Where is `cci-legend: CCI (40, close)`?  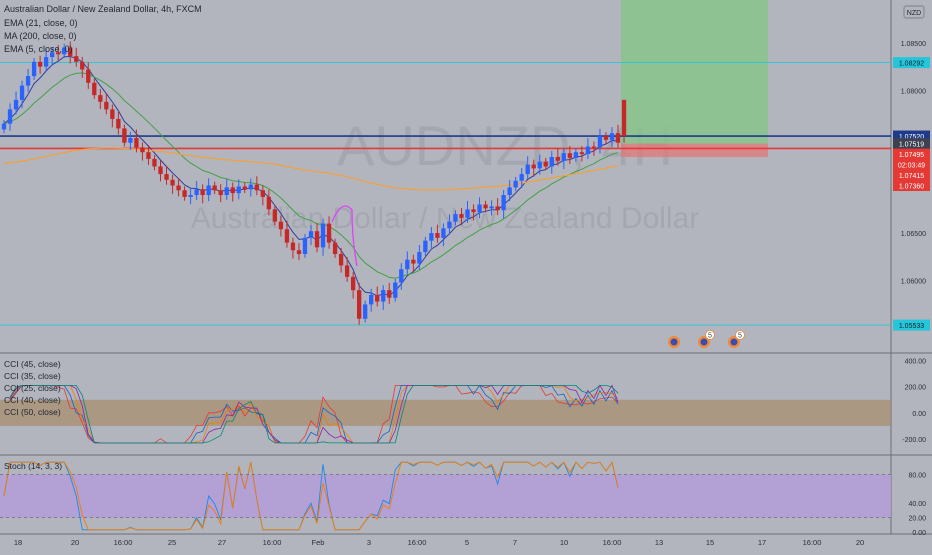
cci-legend: CCI (40, close) is located at coordinates (32, 400).